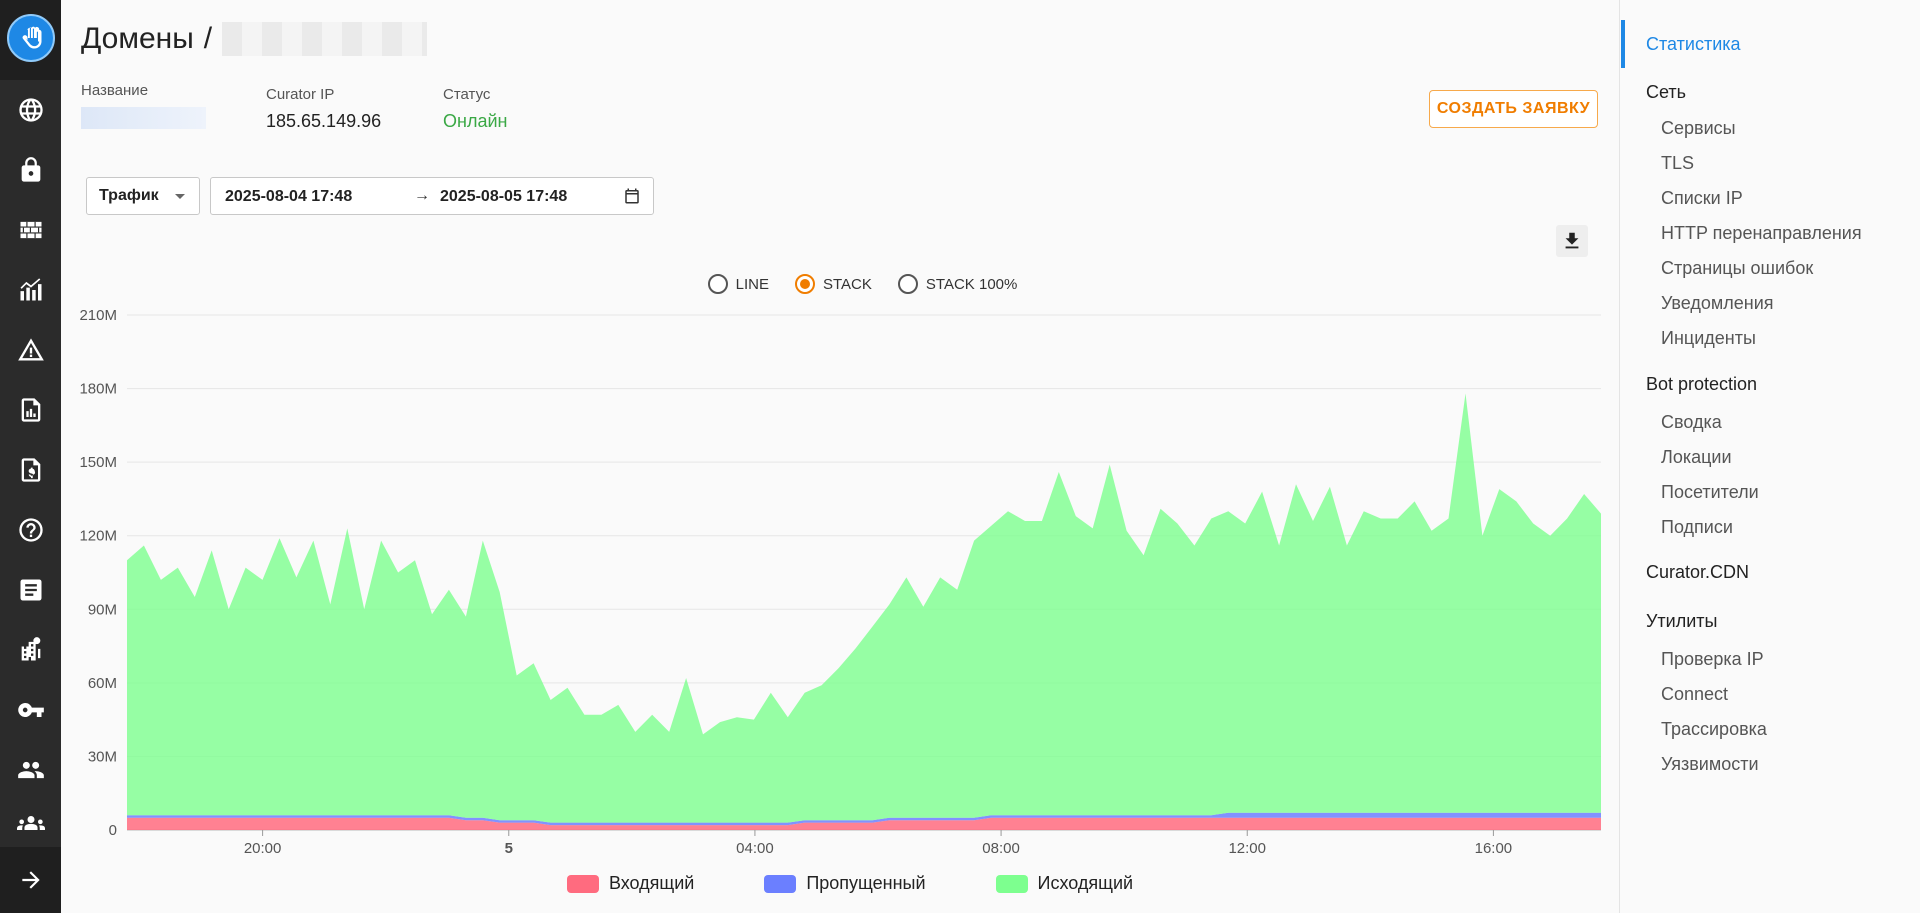 This screenshot has height=913, width=1920. What do you see at coordinates (1001, 847) in the screenshot?
I see `x-tick-label: 08:00` at bounding box center [1001, 847].